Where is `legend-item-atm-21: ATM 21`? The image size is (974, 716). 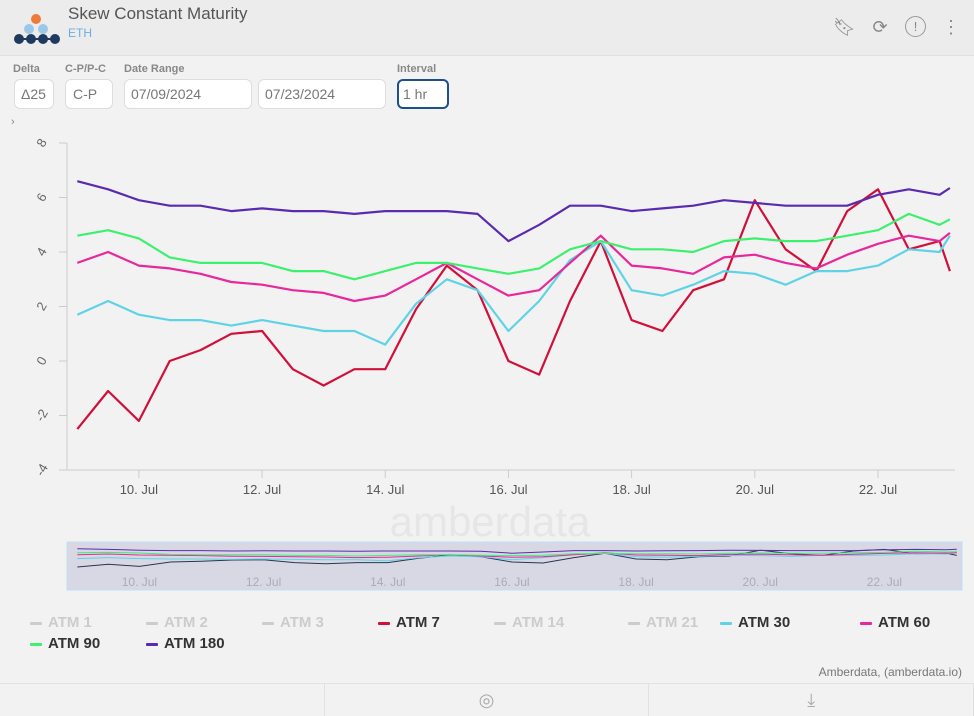
legend-item-atm-21: ATM 21 is located at coordinates (663, 623).